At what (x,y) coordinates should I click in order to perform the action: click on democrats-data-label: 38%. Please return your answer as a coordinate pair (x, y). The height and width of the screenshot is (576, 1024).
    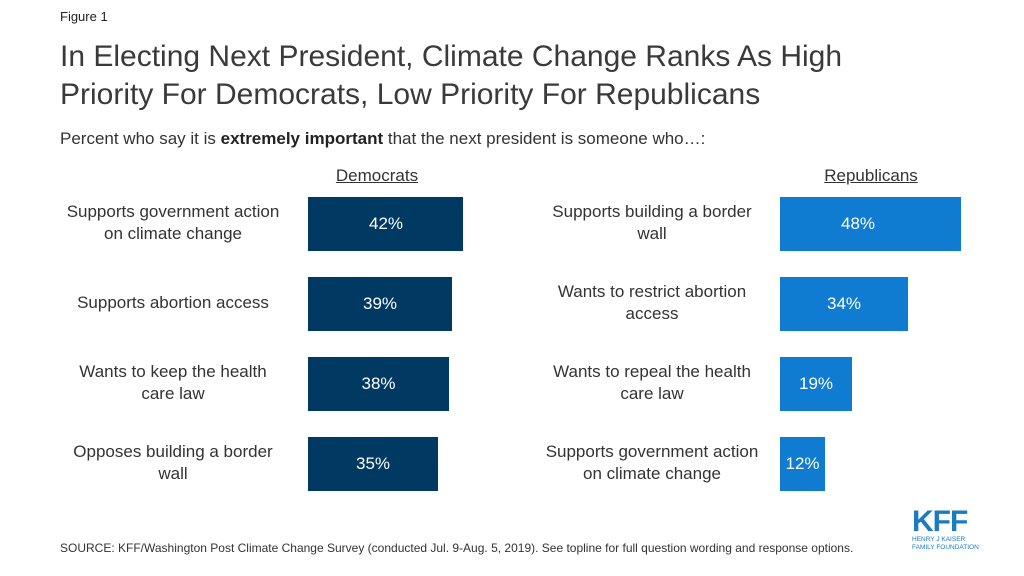
    Looking at the image, I should click on (378, 383).